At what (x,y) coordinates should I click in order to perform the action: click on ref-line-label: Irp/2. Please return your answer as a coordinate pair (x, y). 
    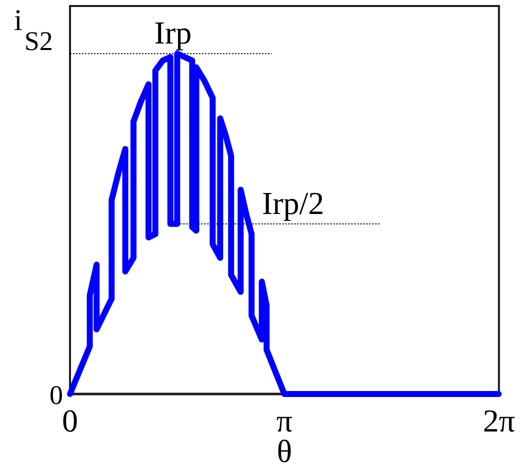
    Looking at the image, I should click on (293, 202).